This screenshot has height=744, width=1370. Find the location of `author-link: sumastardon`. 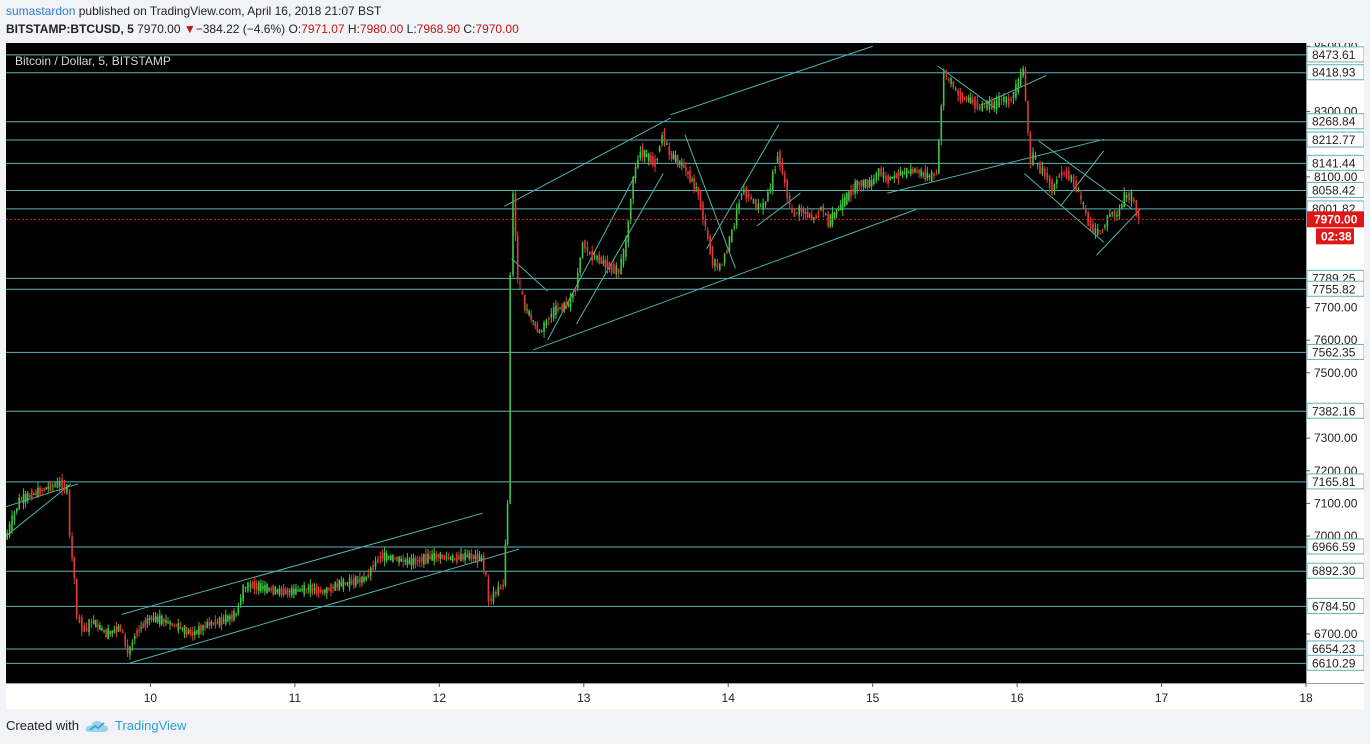

author-link: sumastardon is located at coordinates (41, 11).